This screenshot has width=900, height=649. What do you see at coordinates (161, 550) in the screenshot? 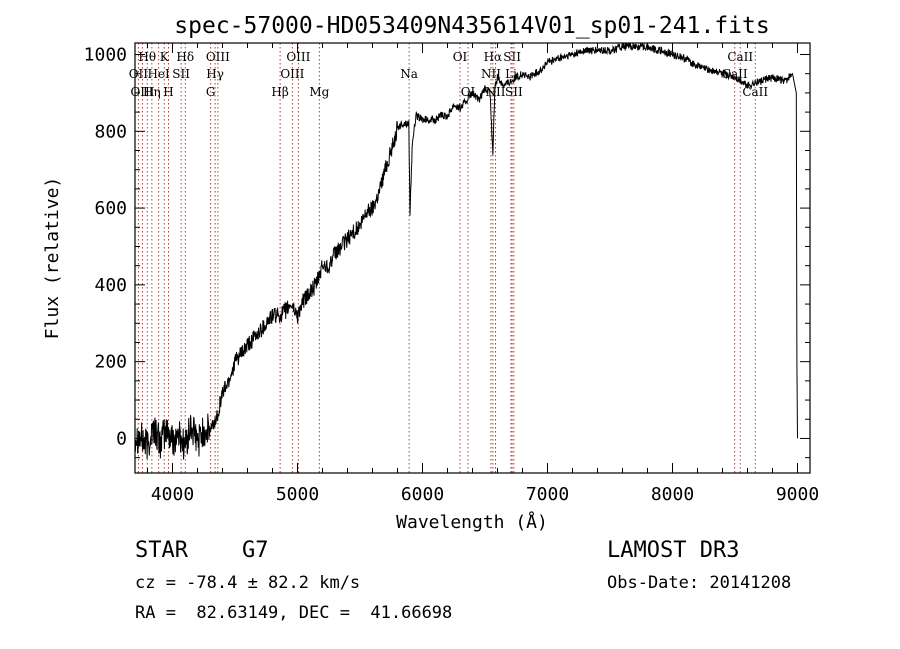
I see `object-type: STAR` at bounding box center [161, 550].